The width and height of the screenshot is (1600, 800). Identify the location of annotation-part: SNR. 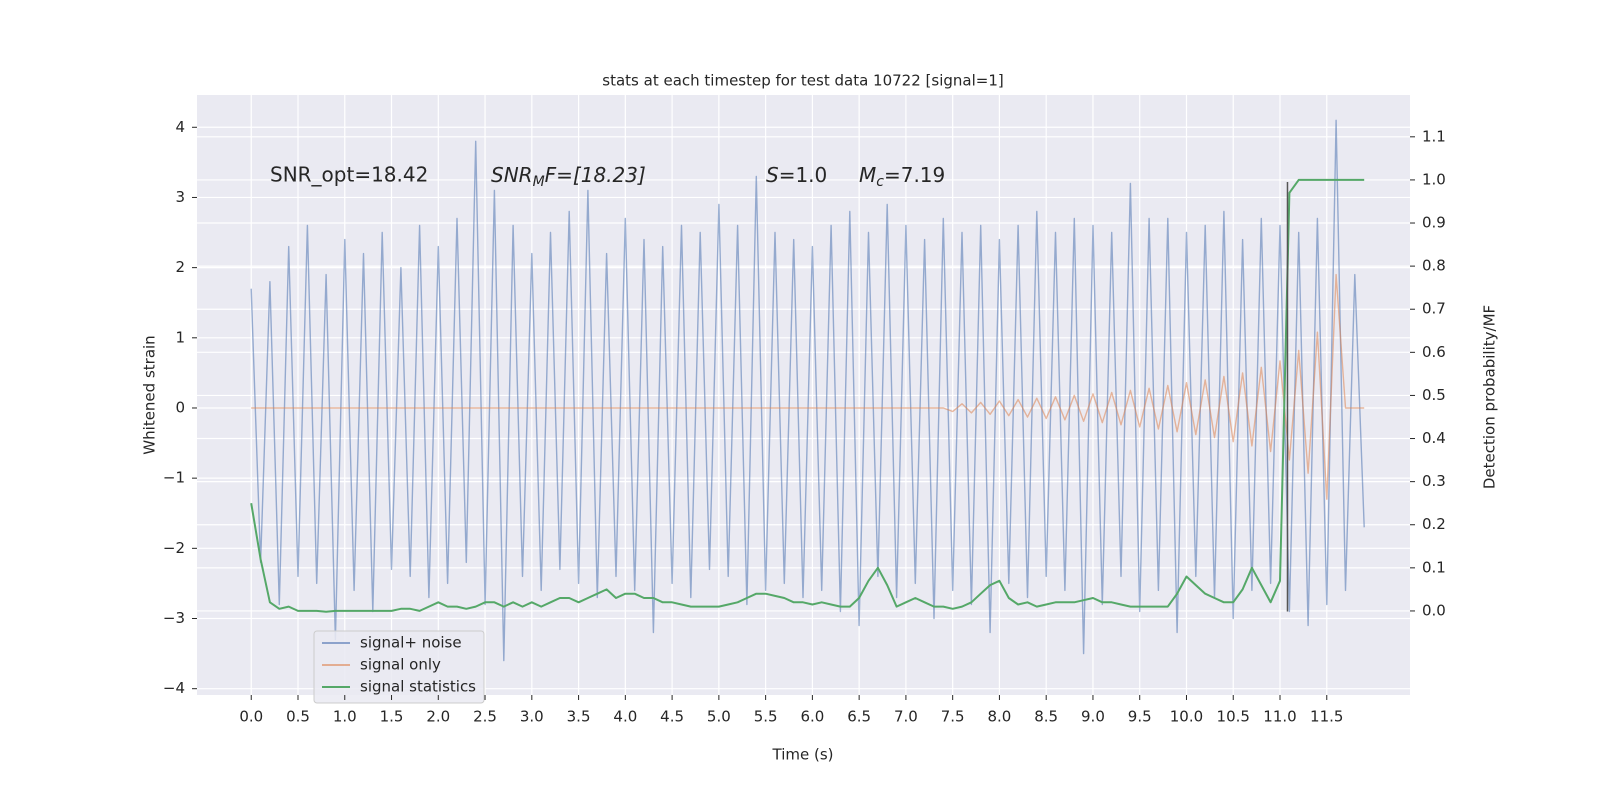
(512, 175).